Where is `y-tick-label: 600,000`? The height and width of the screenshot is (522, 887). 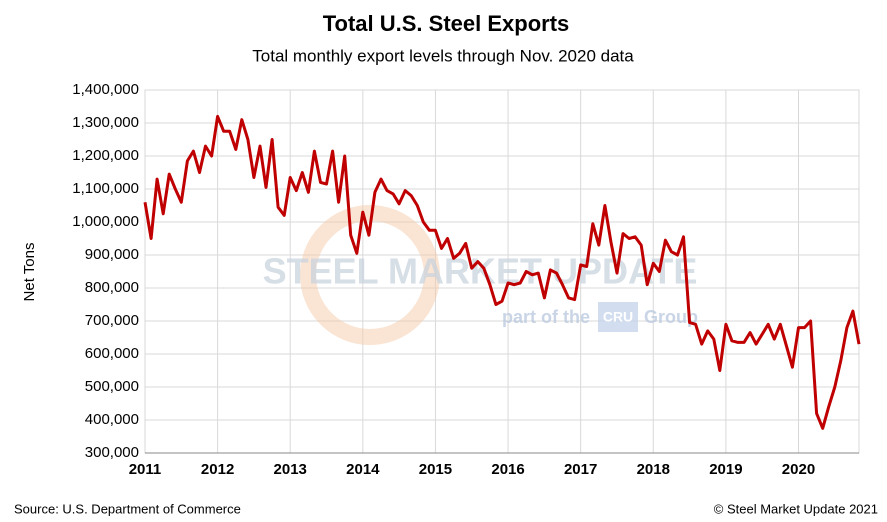
y-tick-label: 600,000 is located at coordinates (112, 353).